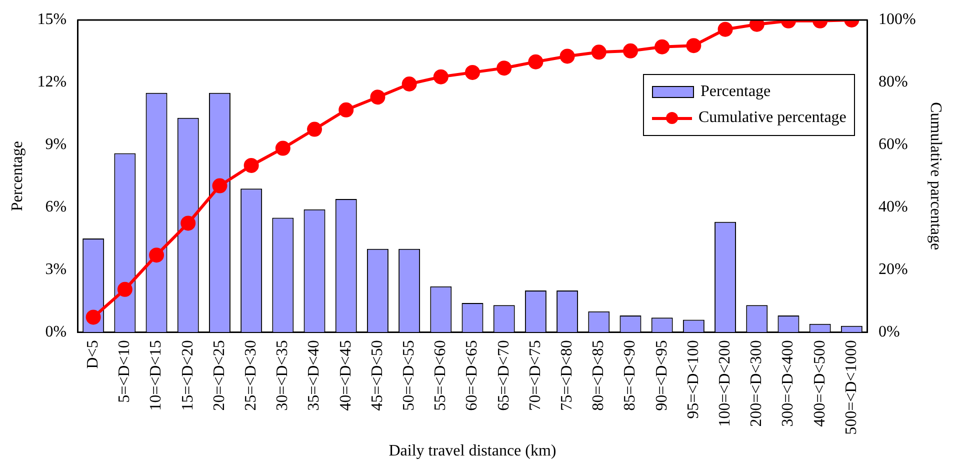 This screenshot has height=465, width=957. What do you see at coordinates (772, 118) in the screenshot?
I see `legend-label: Cumulative percentage` at bounding box center [772, 118].